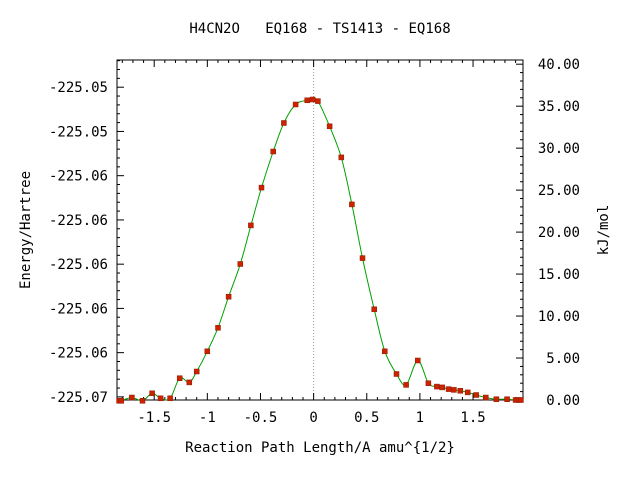  Describe the element at coordinates (320, 448) in the screenshot. I see `x-axis-label: Reaction Path Length/A amu^{1/2}` at that location.